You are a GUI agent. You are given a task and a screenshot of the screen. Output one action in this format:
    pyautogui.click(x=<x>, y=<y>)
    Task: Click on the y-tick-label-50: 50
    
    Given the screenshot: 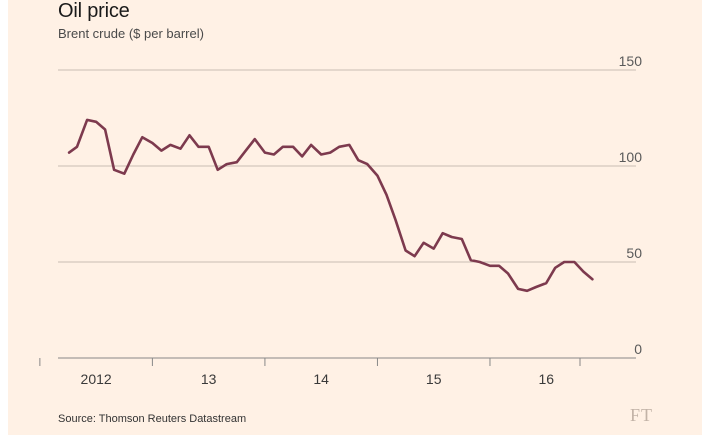 What is the action you would take?
    pyautogui.click(x=634, y=253)
    